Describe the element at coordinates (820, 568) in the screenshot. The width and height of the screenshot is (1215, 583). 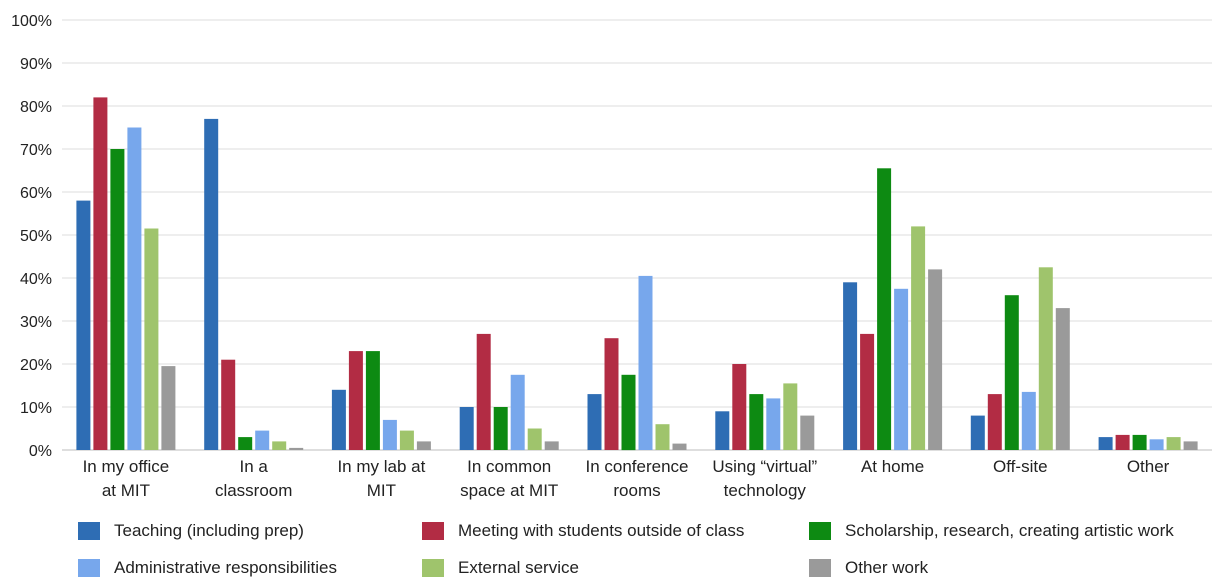
I see `legend-swatch-other-work` at that location.